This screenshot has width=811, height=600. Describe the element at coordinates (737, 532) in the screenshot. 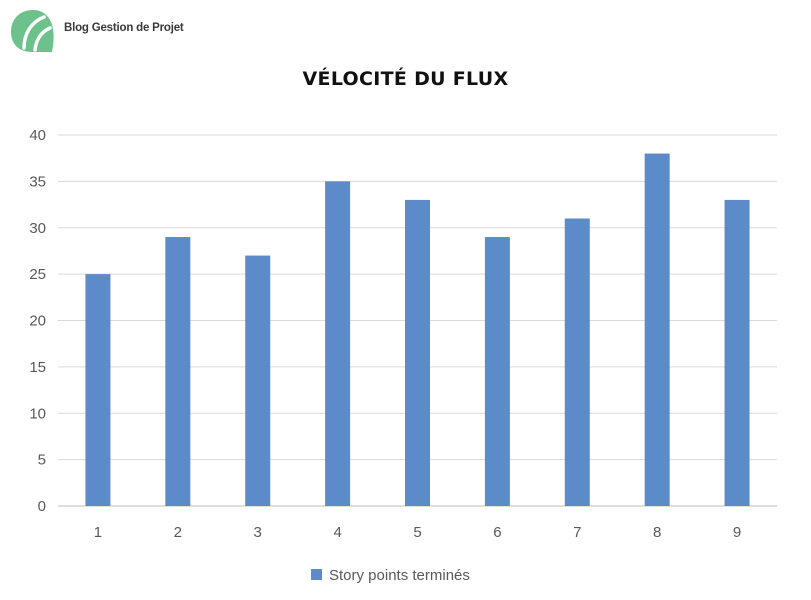

I see `x-tick-label: 9` at that location.